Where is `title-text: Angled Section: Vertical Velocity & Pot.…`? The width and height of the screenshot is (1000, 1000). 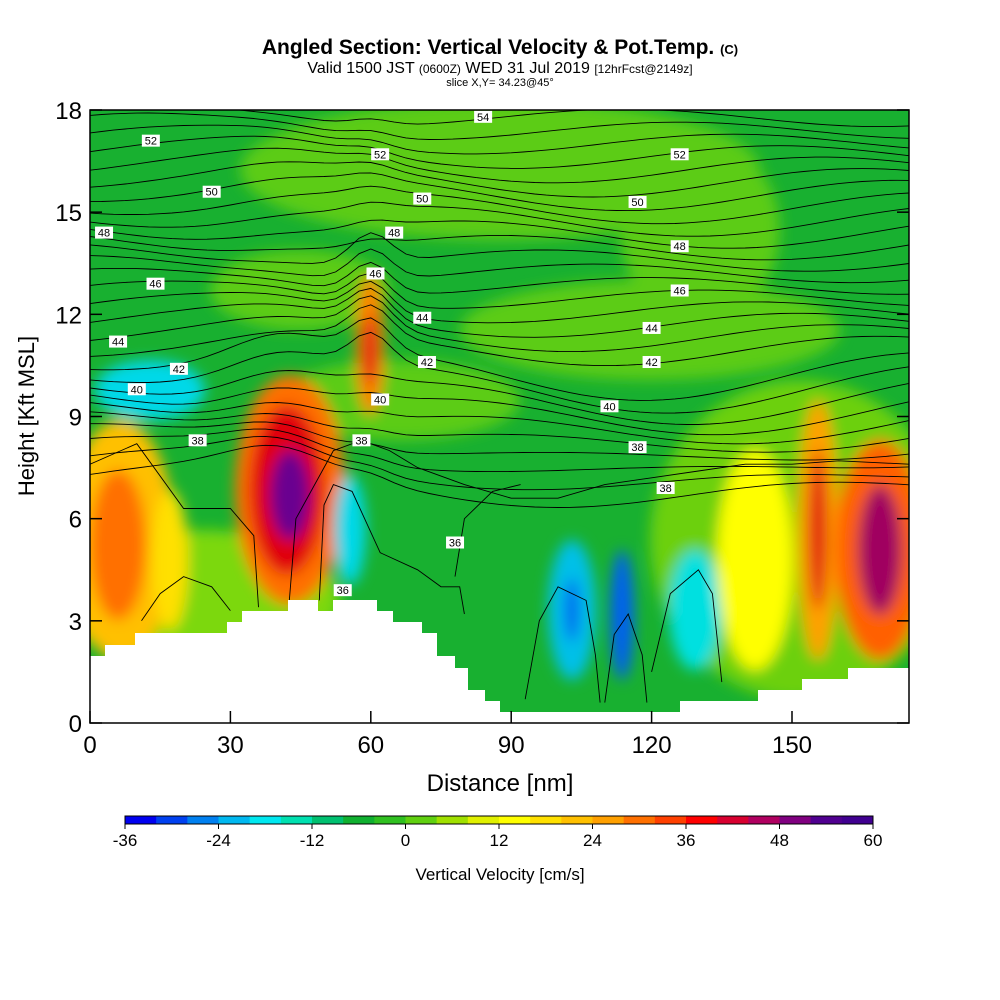
title-text: Angled Section: Vertical Velocity & Pot.… is located at coordinates (488, 47).